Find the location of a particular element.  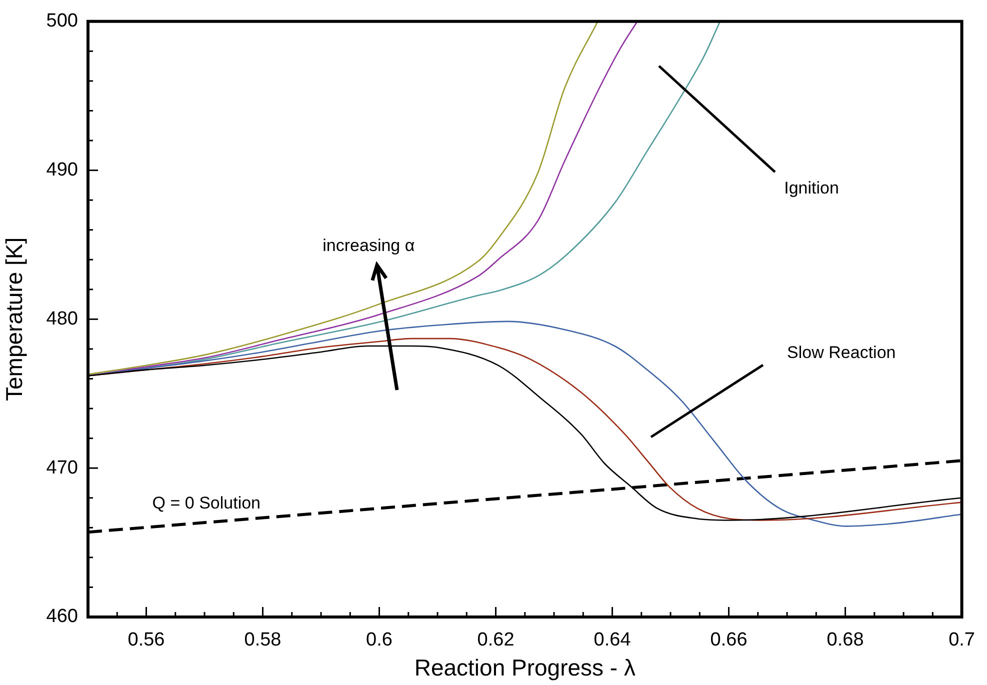

x-axis-title: Reaction Progress - λ is located at coordinates (525, 667).